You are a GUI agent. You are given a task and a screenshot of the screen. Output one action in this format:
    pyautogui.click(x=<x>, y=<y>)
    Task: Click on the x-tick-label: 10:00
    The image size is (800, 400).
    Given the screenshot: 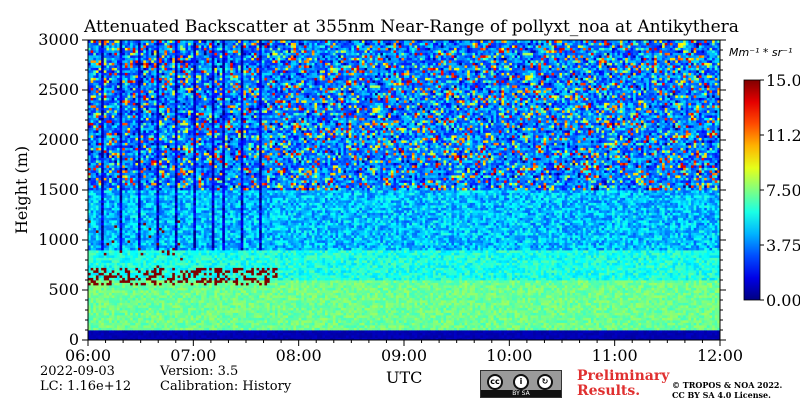 What is the action you would take?
    pyautogui.click(x=509, y=355)
    